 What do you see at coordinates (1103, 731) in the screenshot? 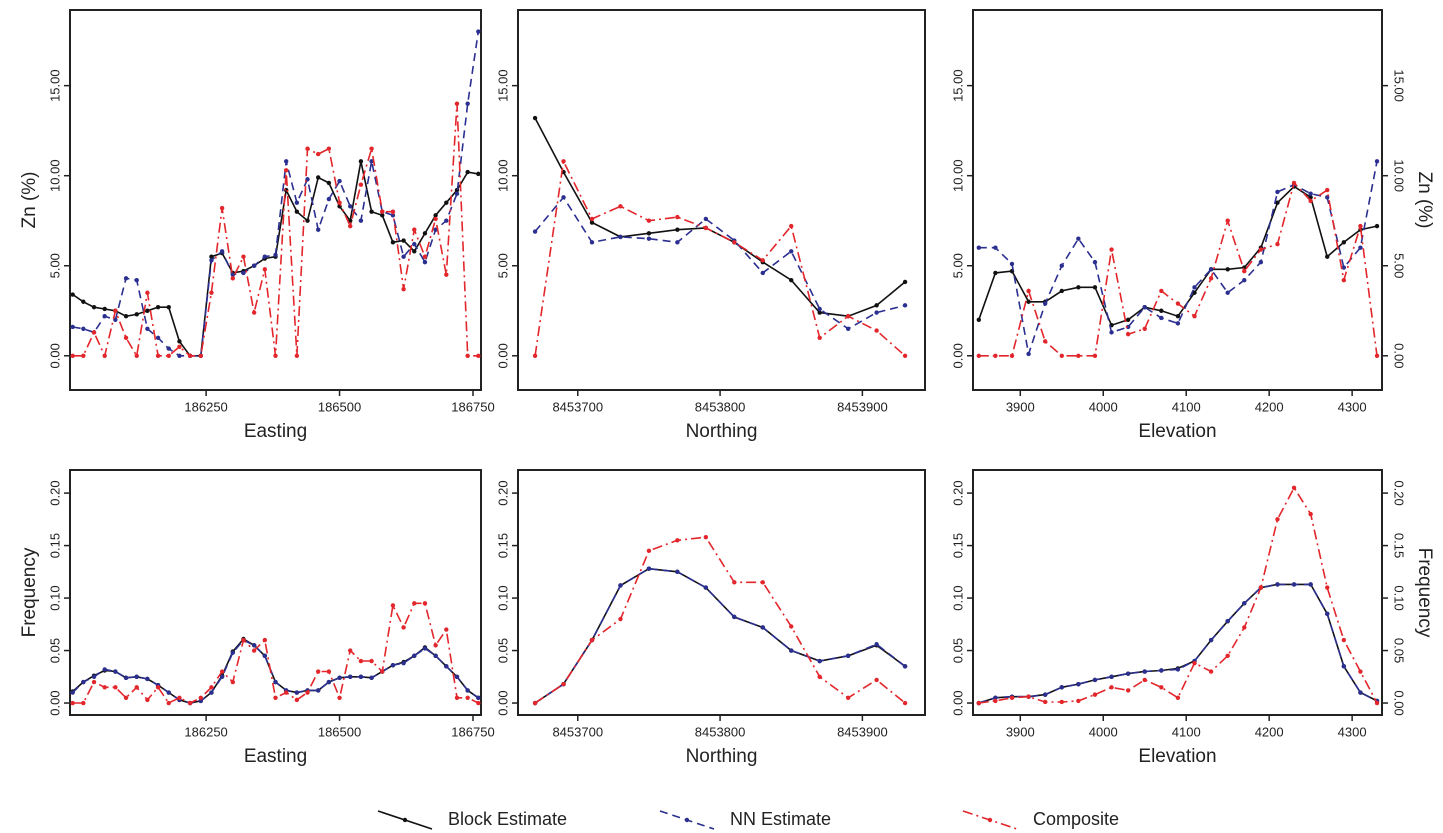
I see `x-tick-label: 4000` at bounding box center [1103, 731].